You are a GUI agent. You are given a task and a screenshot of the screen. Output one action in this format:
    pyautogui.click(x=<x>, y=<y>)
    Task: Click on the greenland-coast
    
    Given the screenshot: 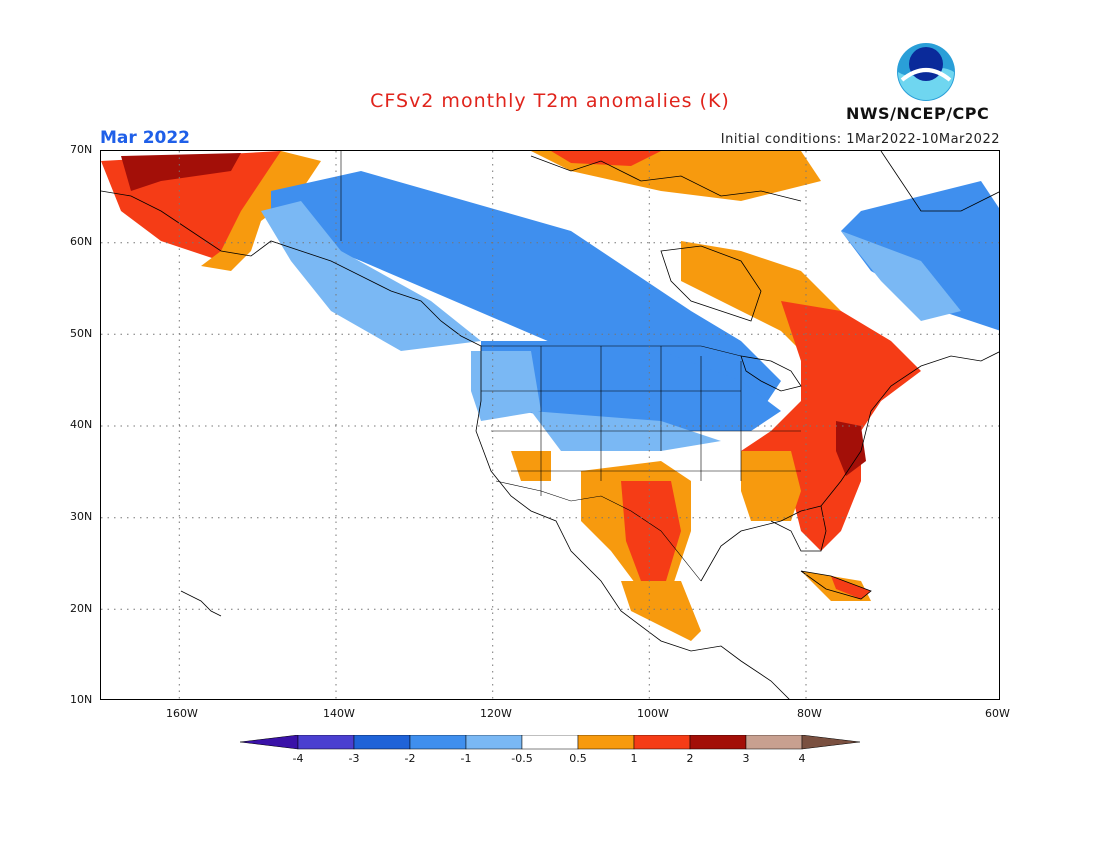 What is the action you would take?
    pyautogui.click(x=939, y=181)
    